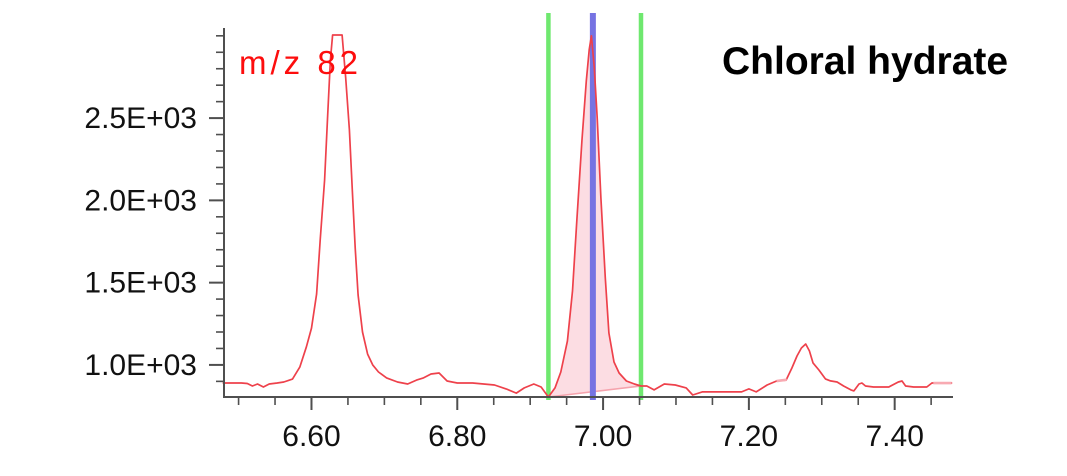 Image resolution: width=1067 pixels, height=476 pixels. What do you see at coordinates (140, 283) in the screenshot?
I see `y-tick-label: 1.5E+03` at bounding box center [140, 283].